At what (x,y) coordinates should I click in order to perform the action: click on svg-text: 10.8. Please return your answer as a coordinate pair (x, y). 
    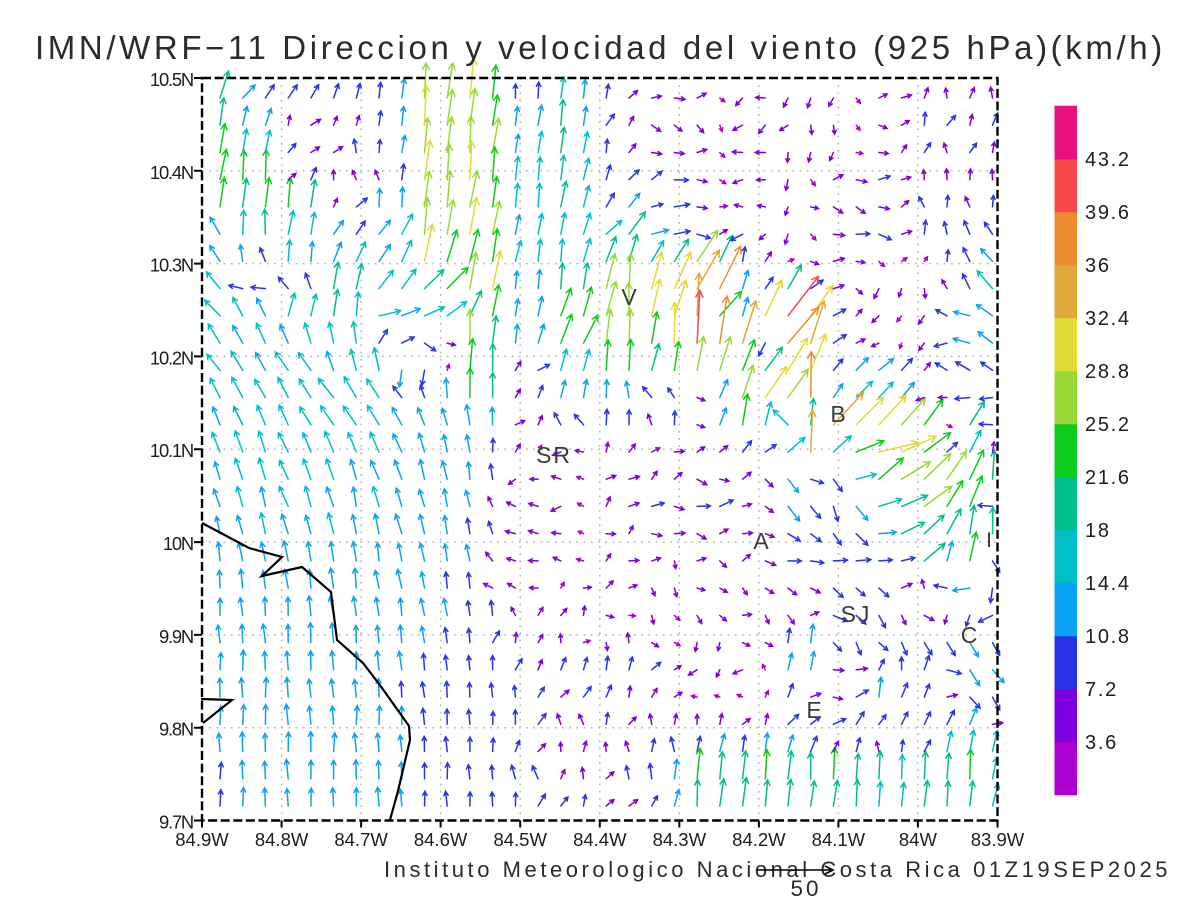
    Looking at the image, I should click on (1108, 637).